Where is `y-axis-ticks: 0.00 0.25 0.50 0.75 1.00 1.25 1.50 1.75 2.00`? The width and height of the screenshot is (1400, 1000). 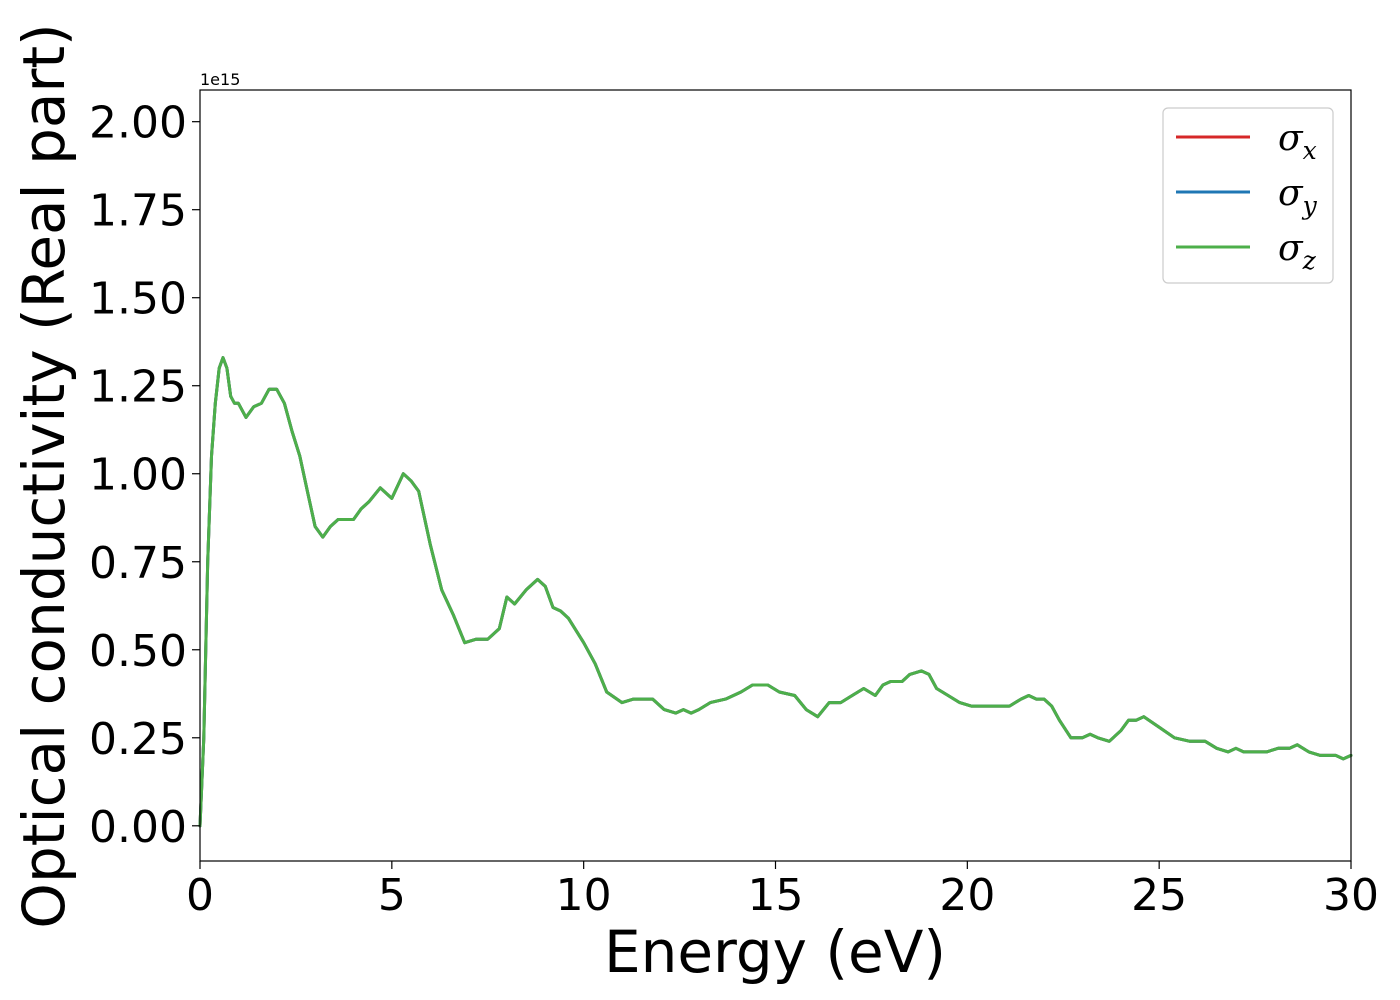
y-axis-ticks: 0.00 0.25 0.50 0.75 1.00 1.25 1.50 1.75 2.00 is located at coordinates (144, 475).